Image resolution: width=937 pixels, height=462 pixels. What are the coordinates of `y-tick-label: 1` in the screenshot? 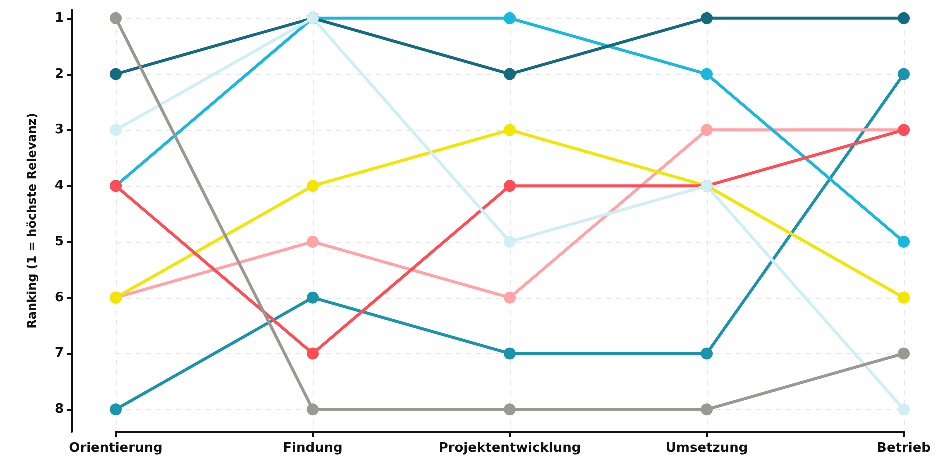 It's located at (59, 18).